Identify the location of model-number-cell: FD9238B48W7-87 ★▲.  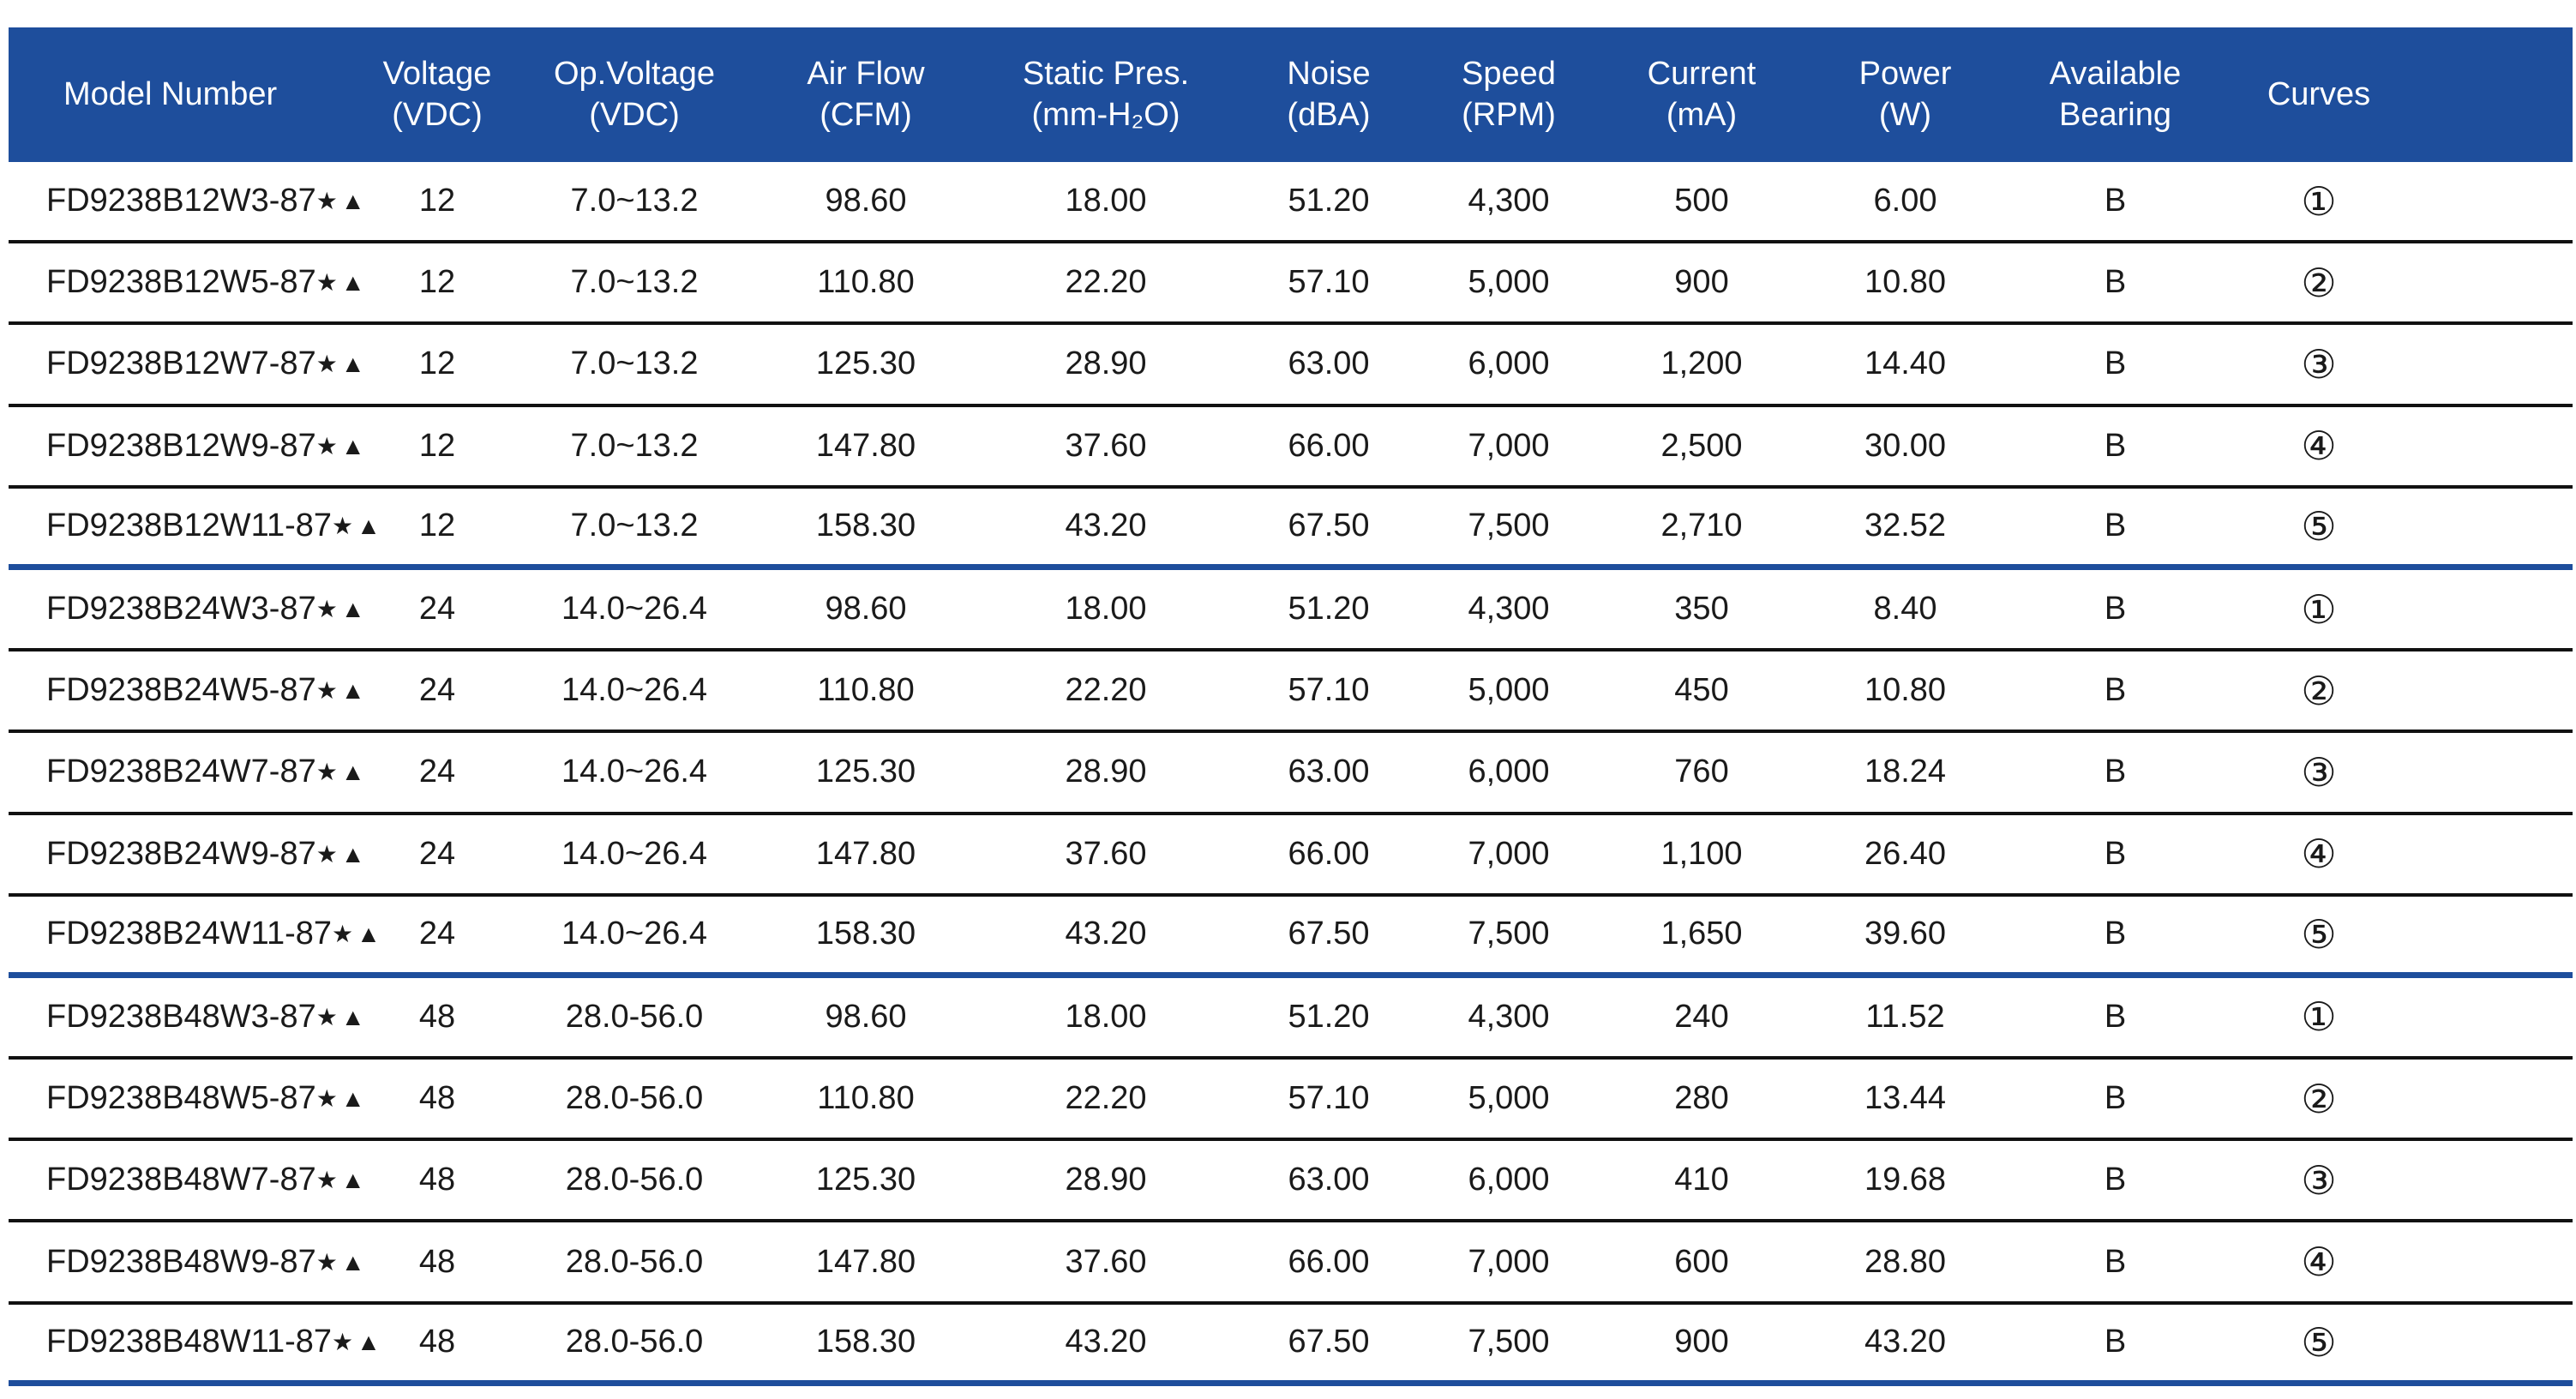
(187, 1180).